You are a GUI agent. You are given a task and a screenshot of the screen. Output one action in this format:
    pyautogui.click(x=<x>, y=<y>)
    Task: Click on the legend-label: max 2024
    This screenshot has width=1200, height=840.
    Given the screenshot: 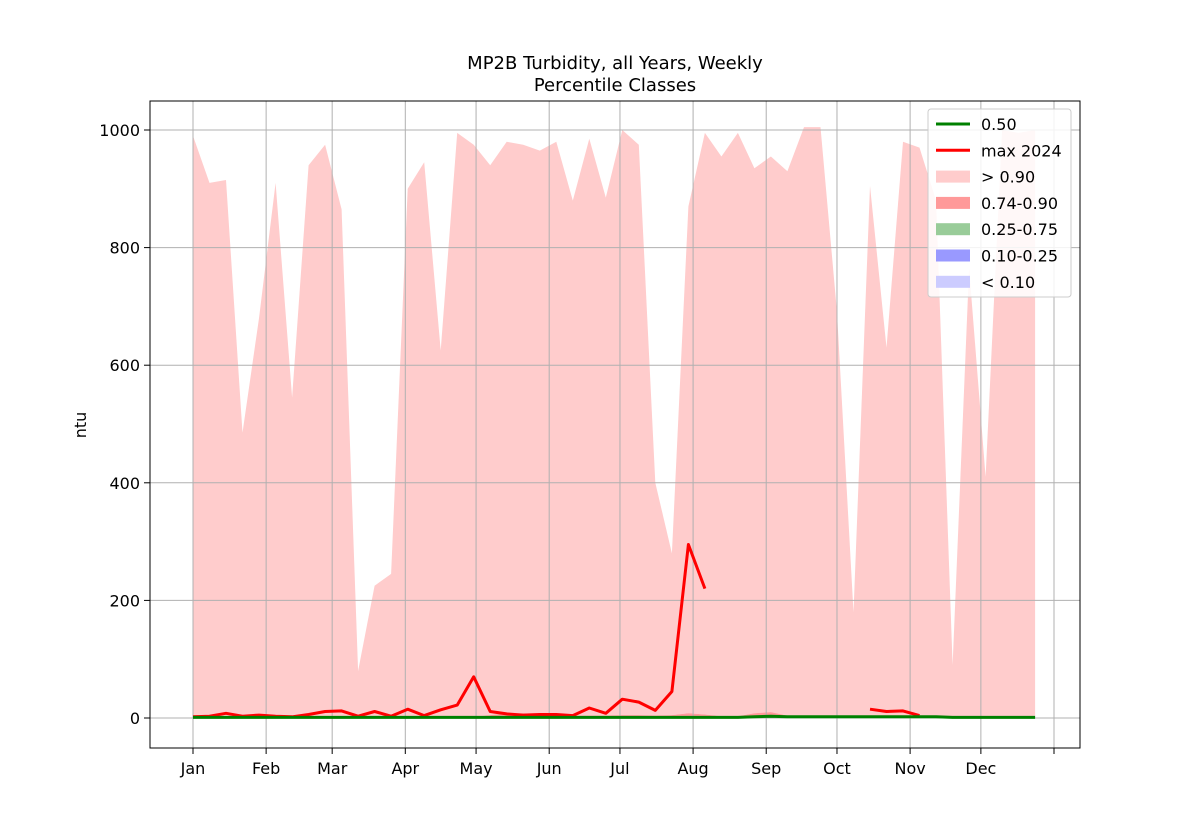 What is the action you would take?
    pyautogui.click(x=1021, y=150)
    